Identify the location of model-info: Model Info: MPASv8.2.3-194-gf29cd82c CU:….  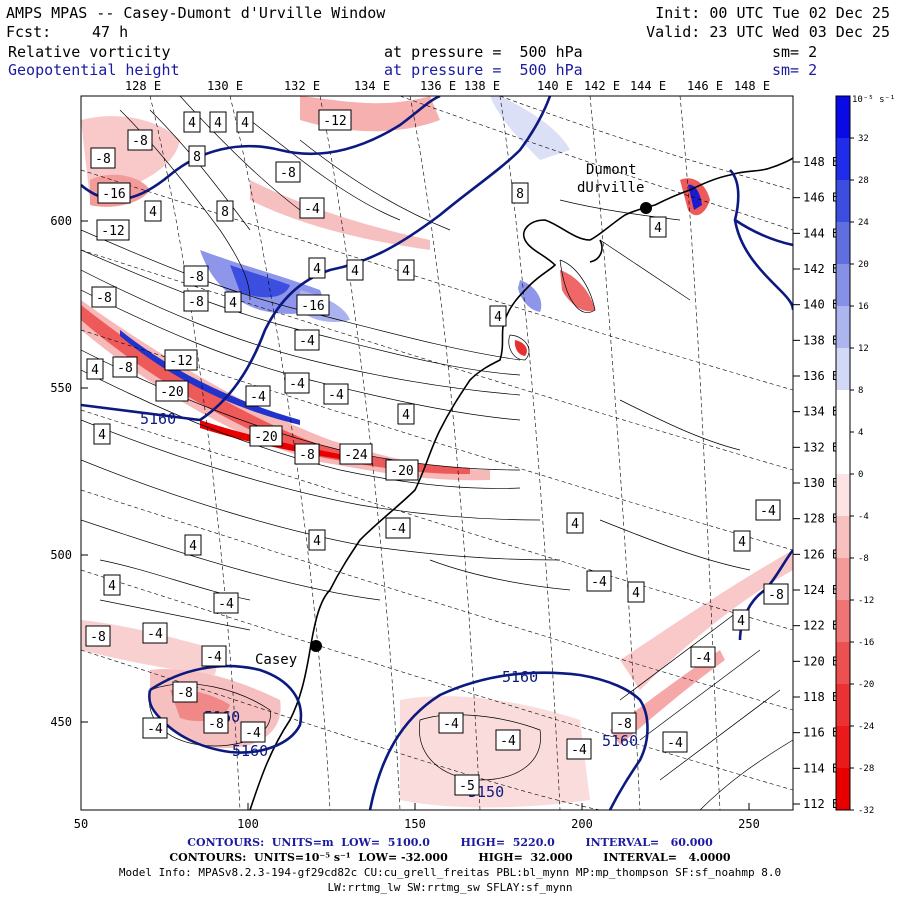
(450, 872).